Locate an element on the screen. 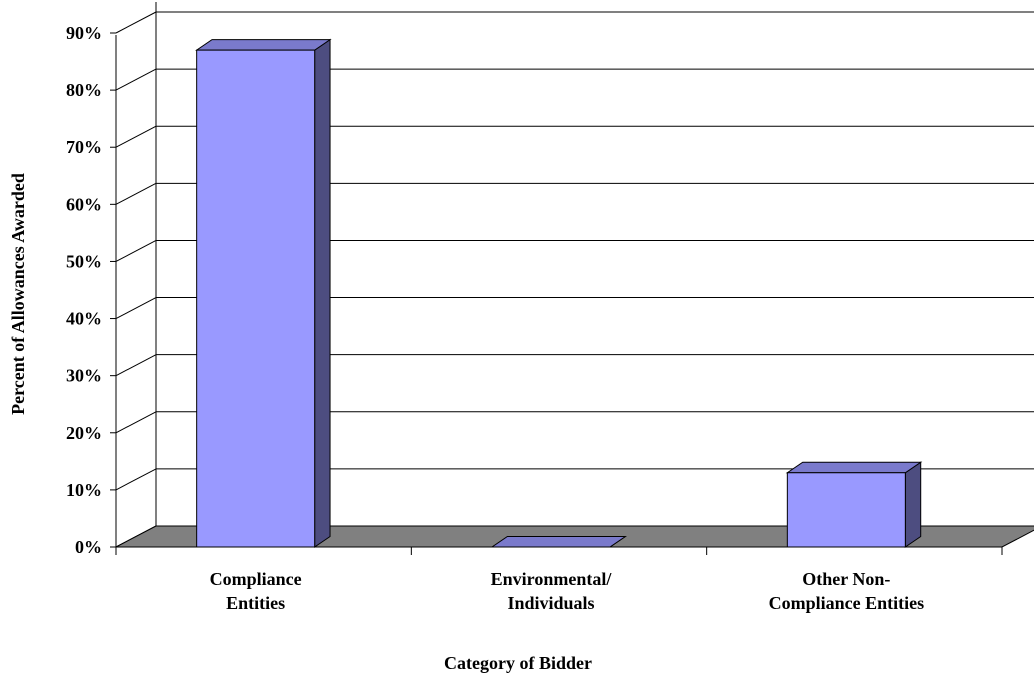 The height and width of the screenshot is (677, 1034). y-tick-label: 50% is located at coordinates (84, 261).